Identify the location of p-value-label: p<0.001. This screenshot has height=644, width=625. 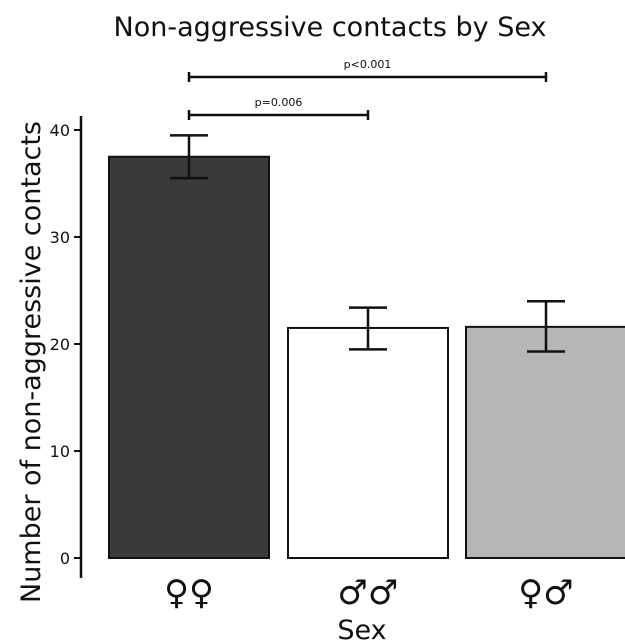
(368, 64).